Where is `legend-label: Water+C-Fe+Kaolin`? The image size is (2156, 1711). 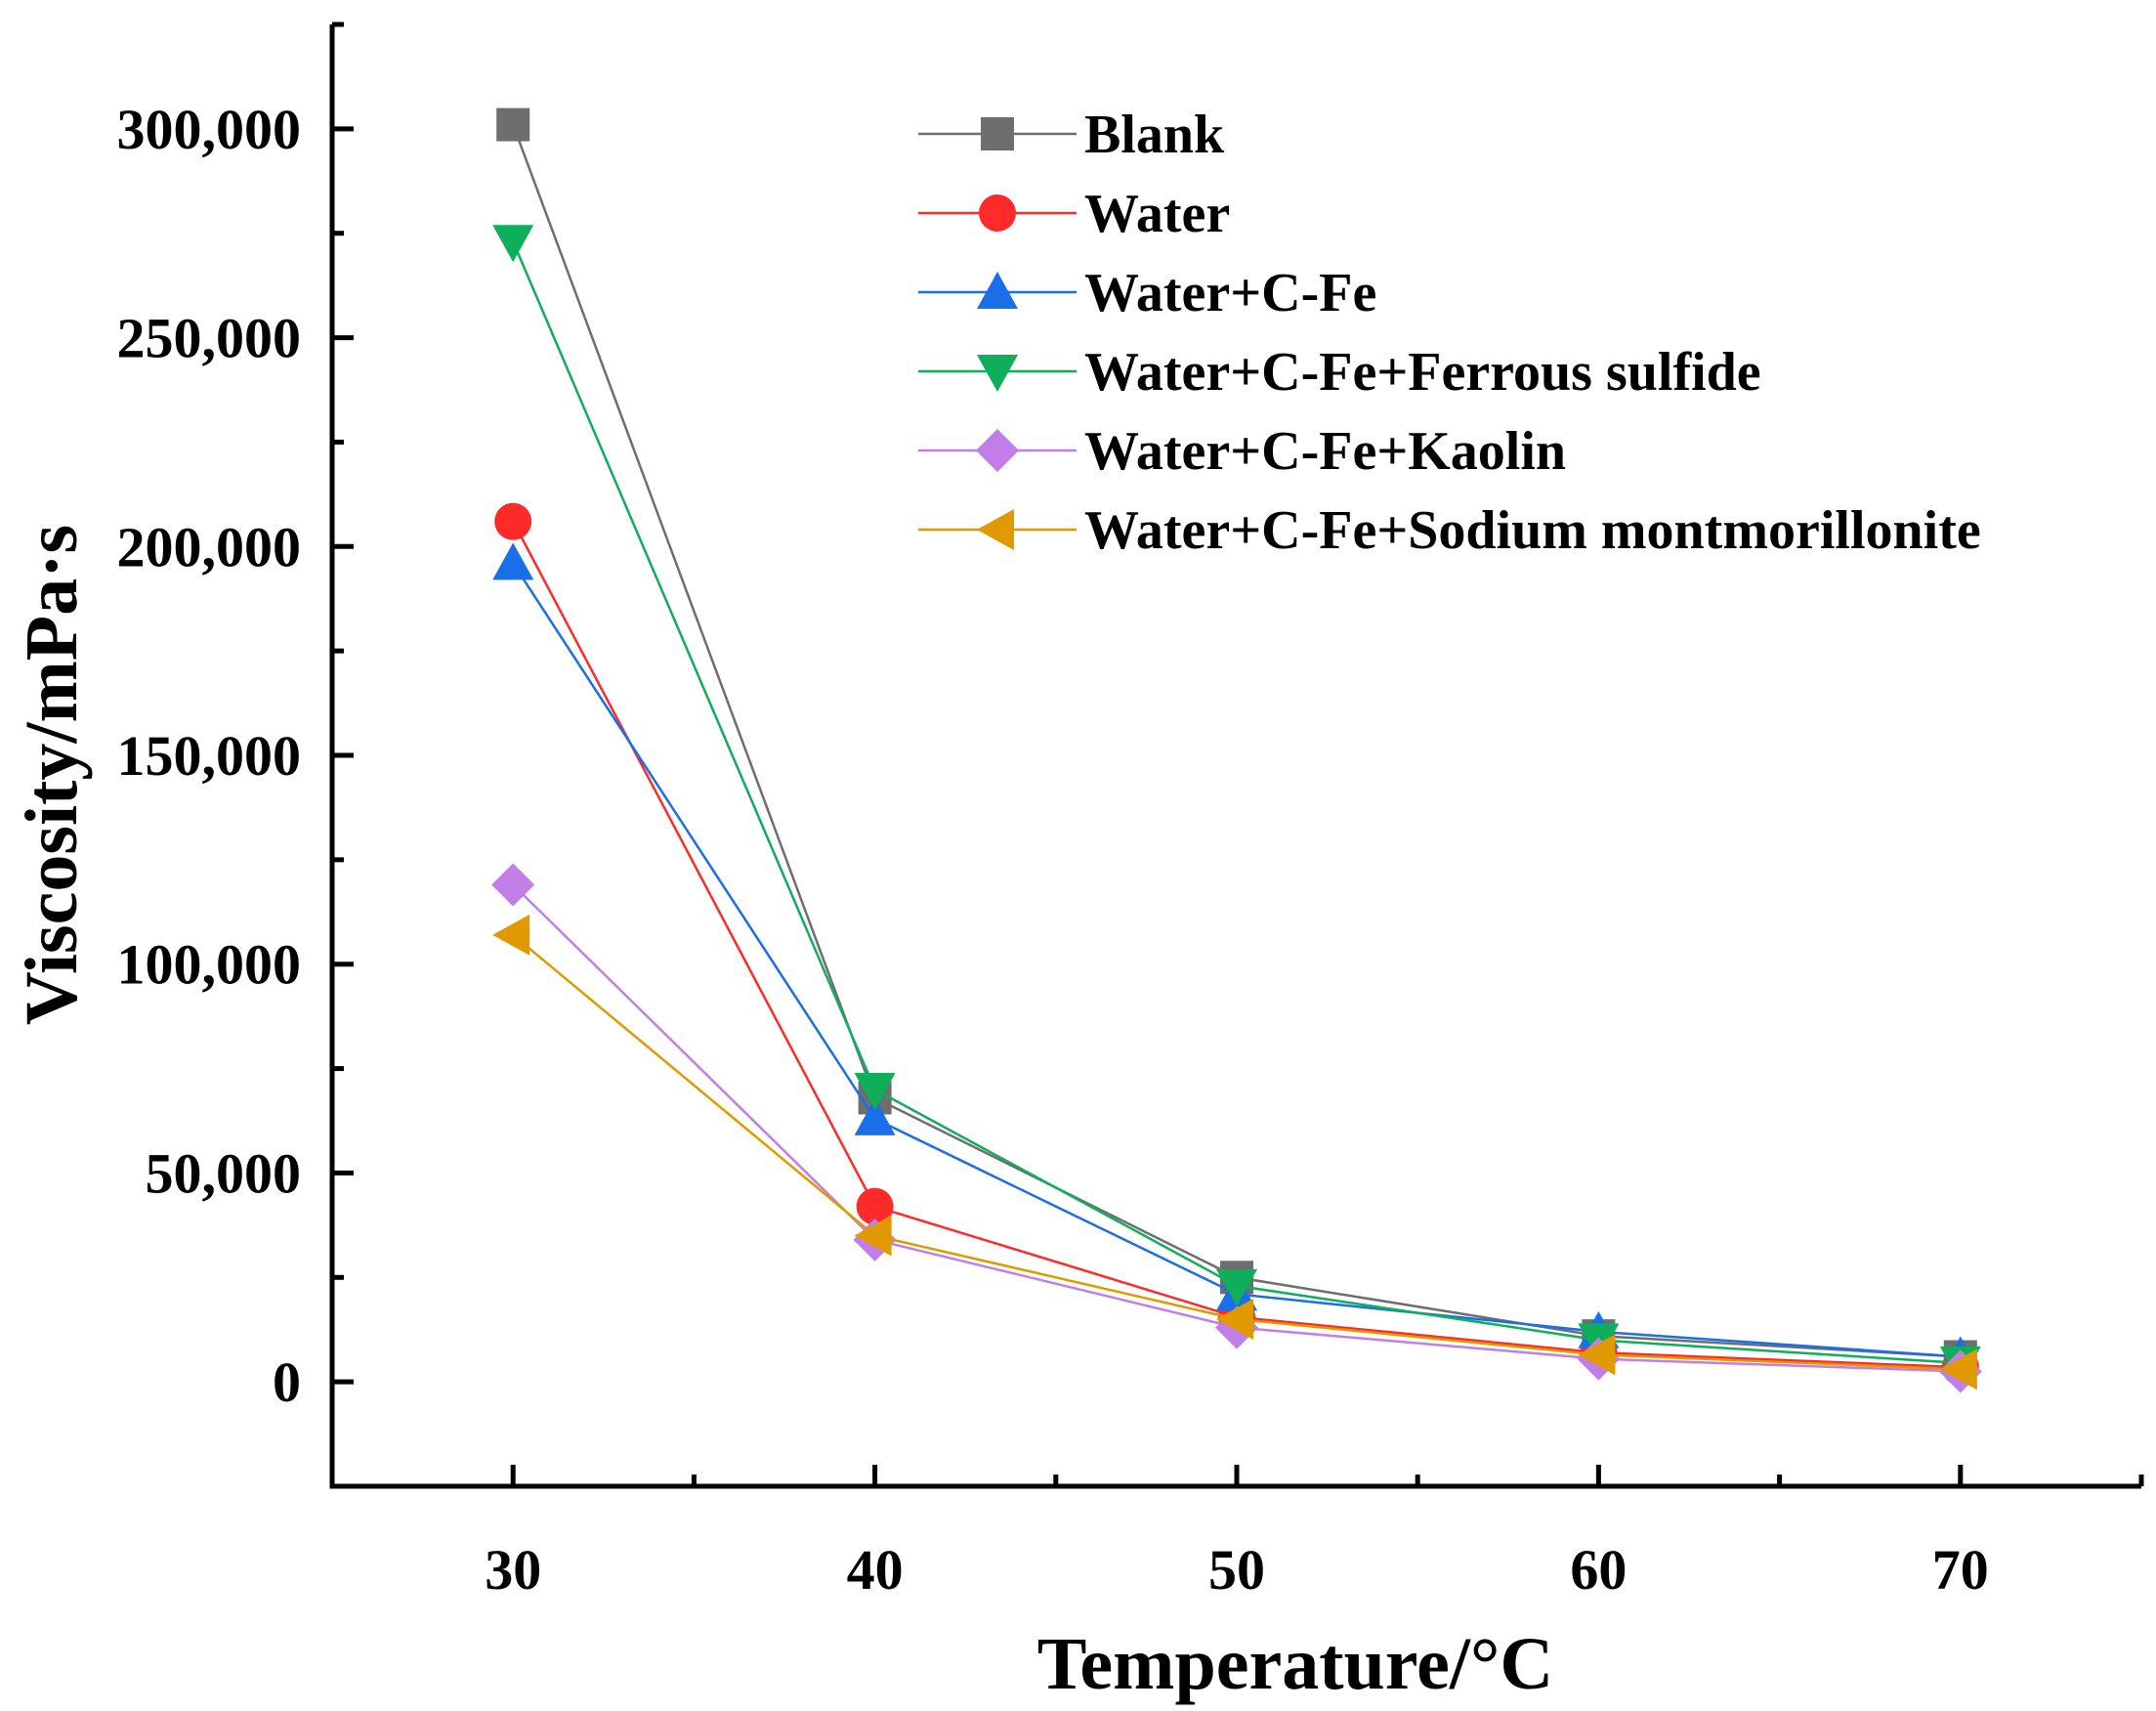
legend-label: Water+C-Fe+Kaolin is located at coordinates (1325, 451).